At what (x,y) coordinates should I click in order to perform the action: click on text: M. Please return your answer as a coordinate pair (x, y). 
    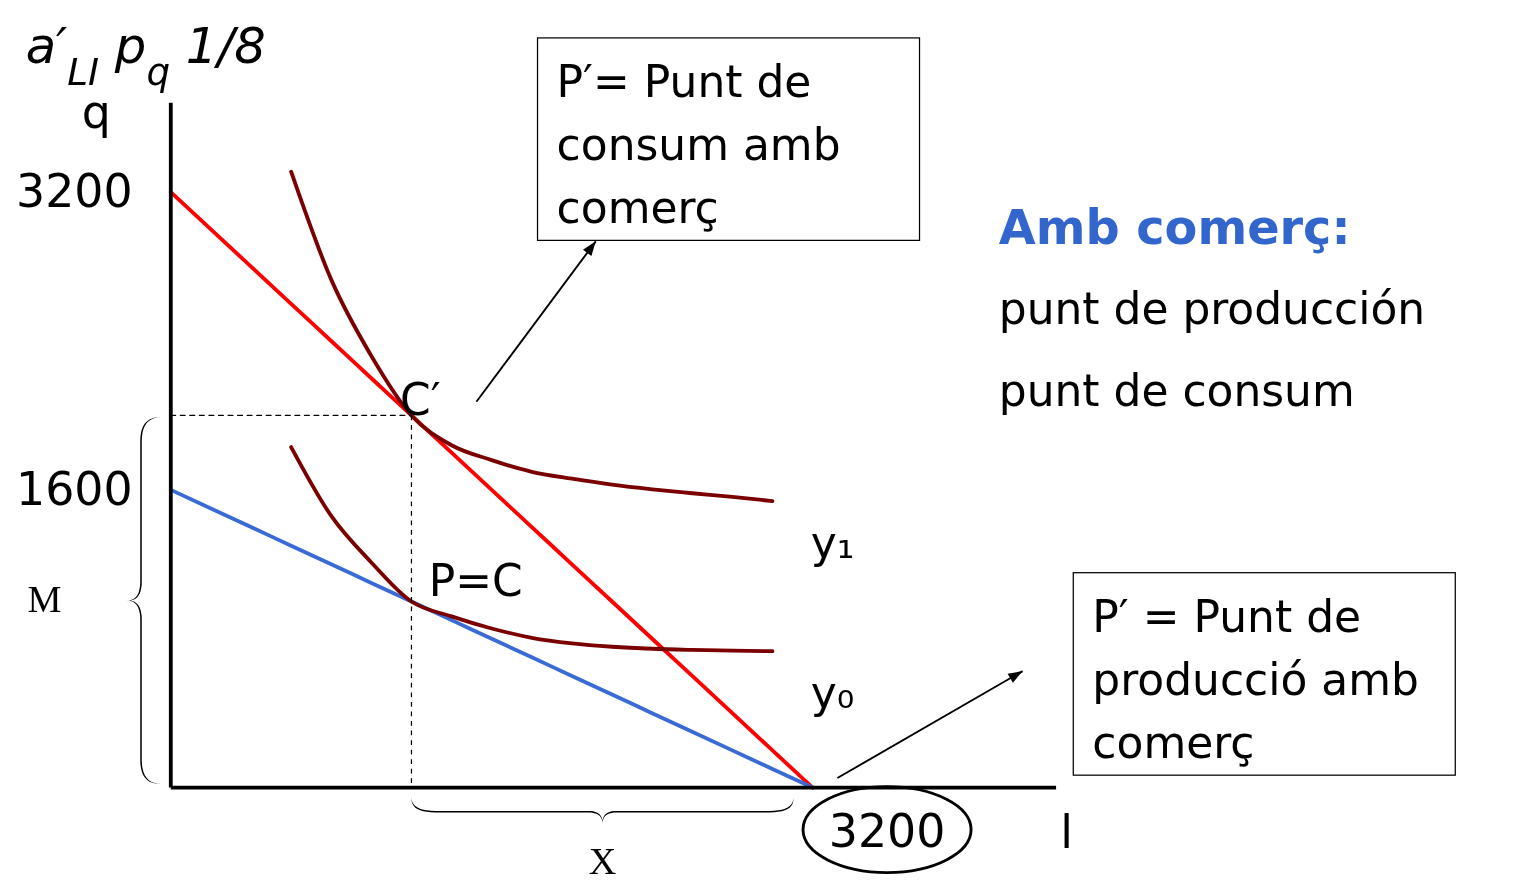
    Looking at the image, I should click on (44, 599).